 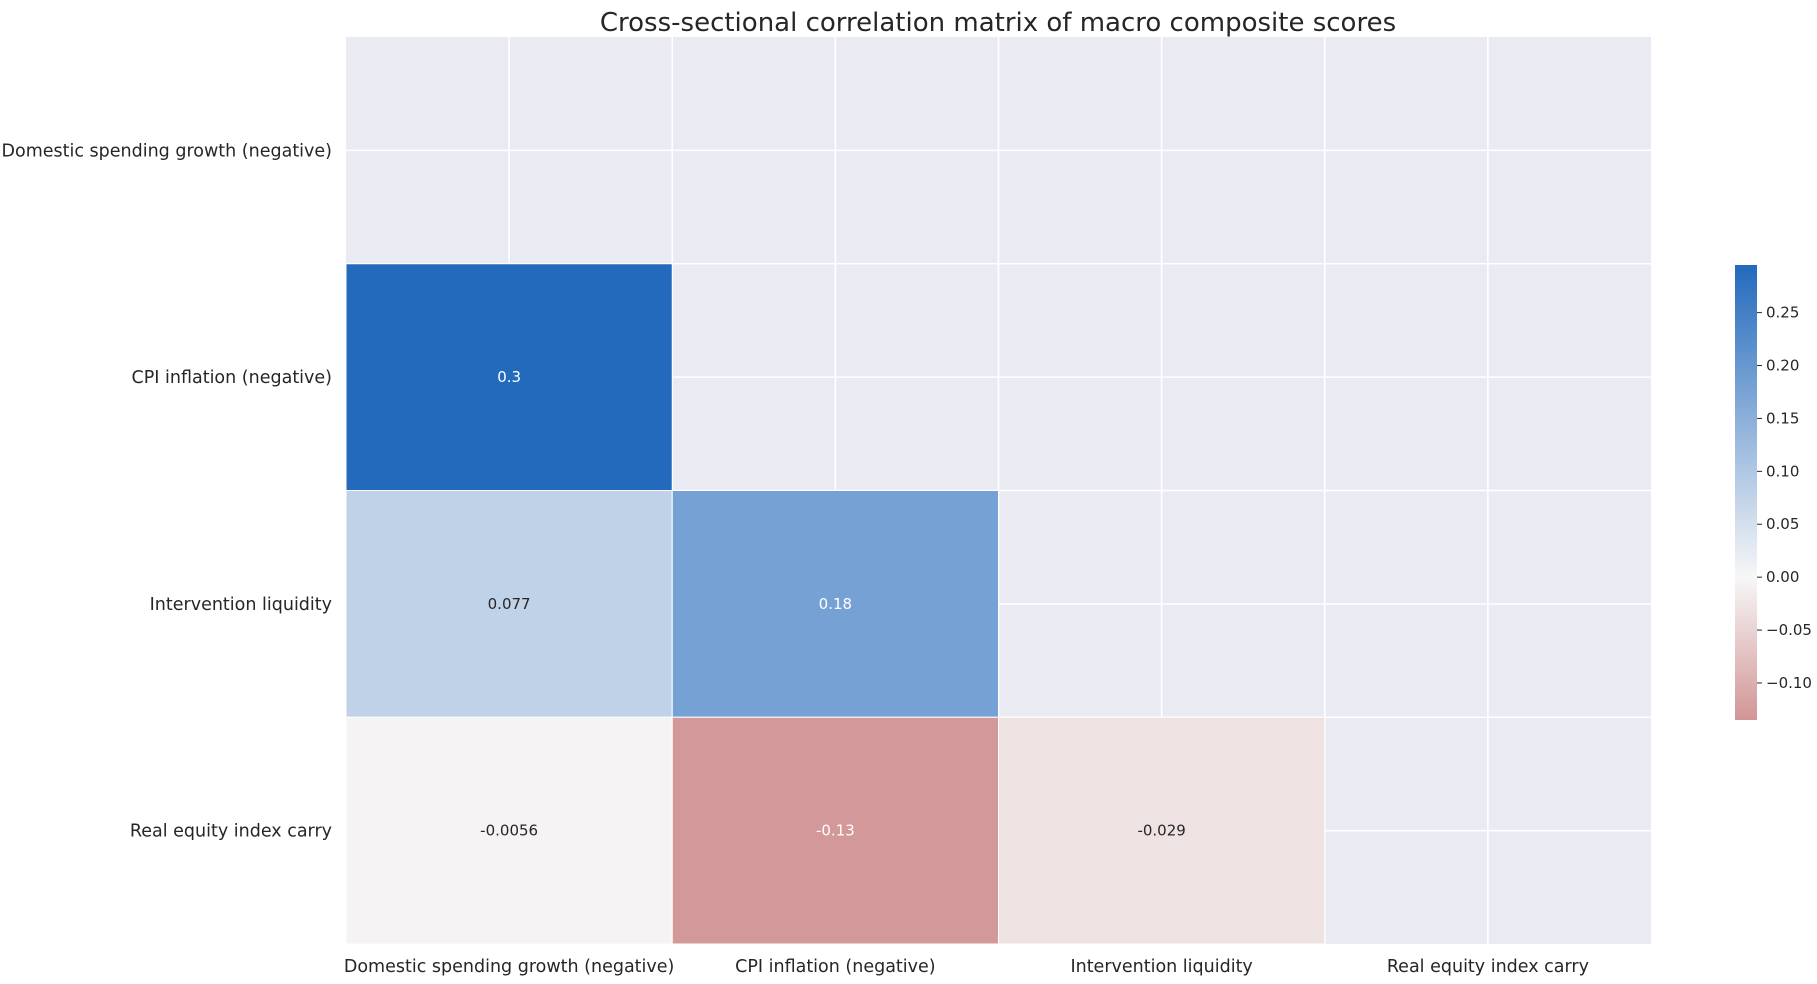 I want to click on x-tick-label: Real equity index carry, so click(x=1488, y=967).